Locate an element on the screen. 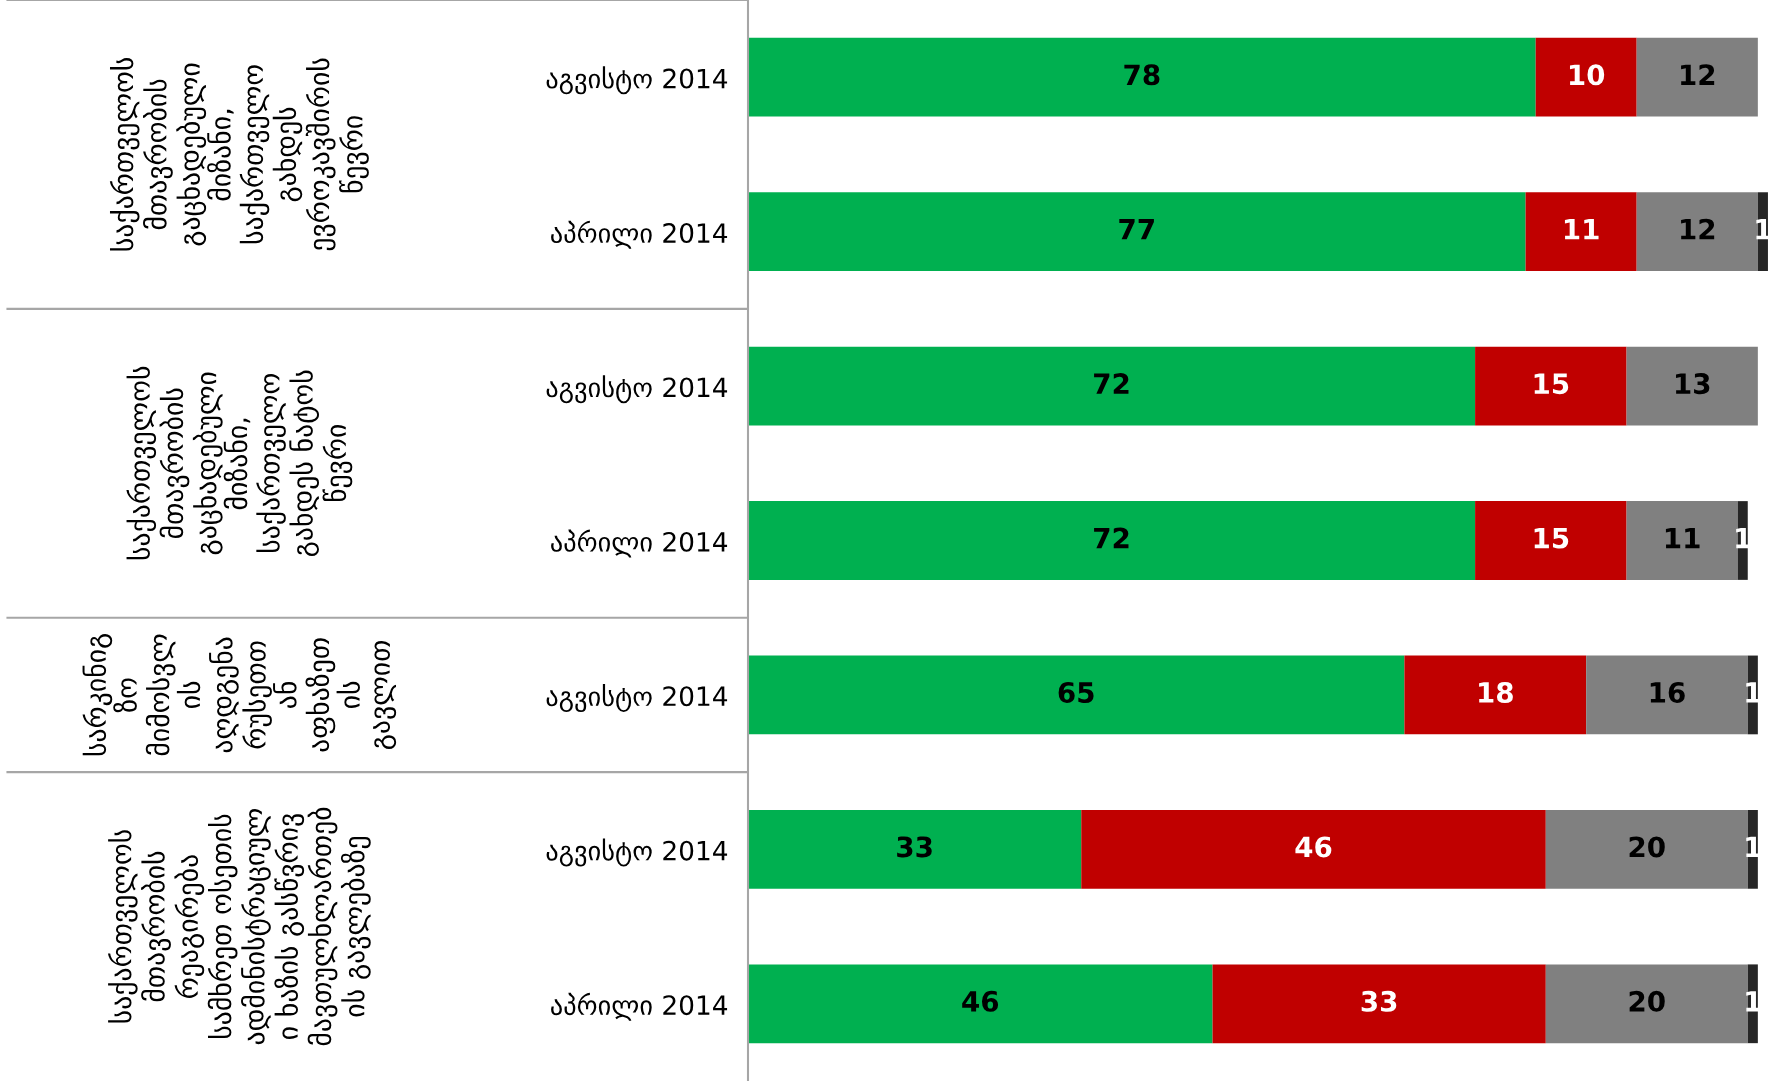 This screenshot has width=1773, height=1081. data-label: 77 is located at coordinates (1136, 229).